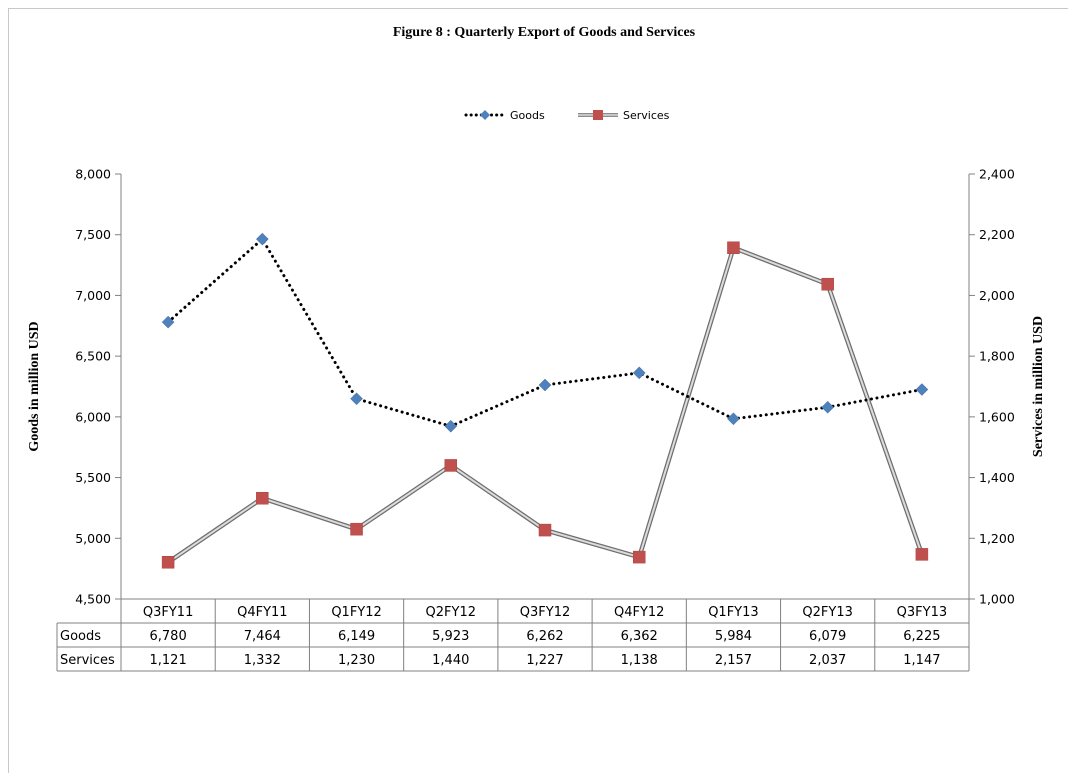 This screenshot has height=774, width=1069. Describe the element at coordinates (451, 612) in the screenshot. I see `x-tick-label: Q2FY12` at that location.